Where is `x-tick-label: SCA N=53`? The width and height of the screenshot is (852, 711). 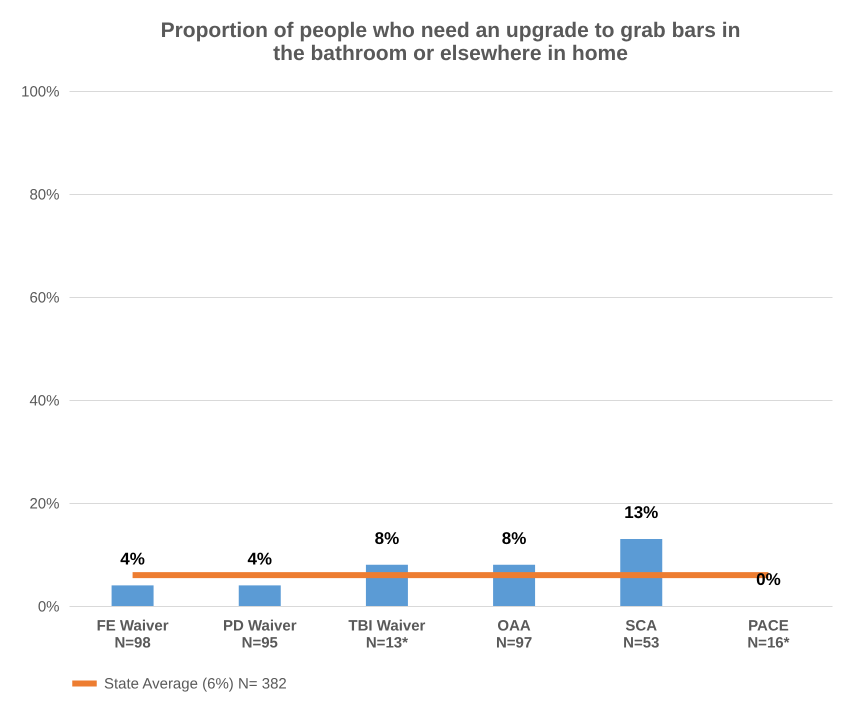 x-tick-label: SCA N=53 is located at coordinates (641, 635).